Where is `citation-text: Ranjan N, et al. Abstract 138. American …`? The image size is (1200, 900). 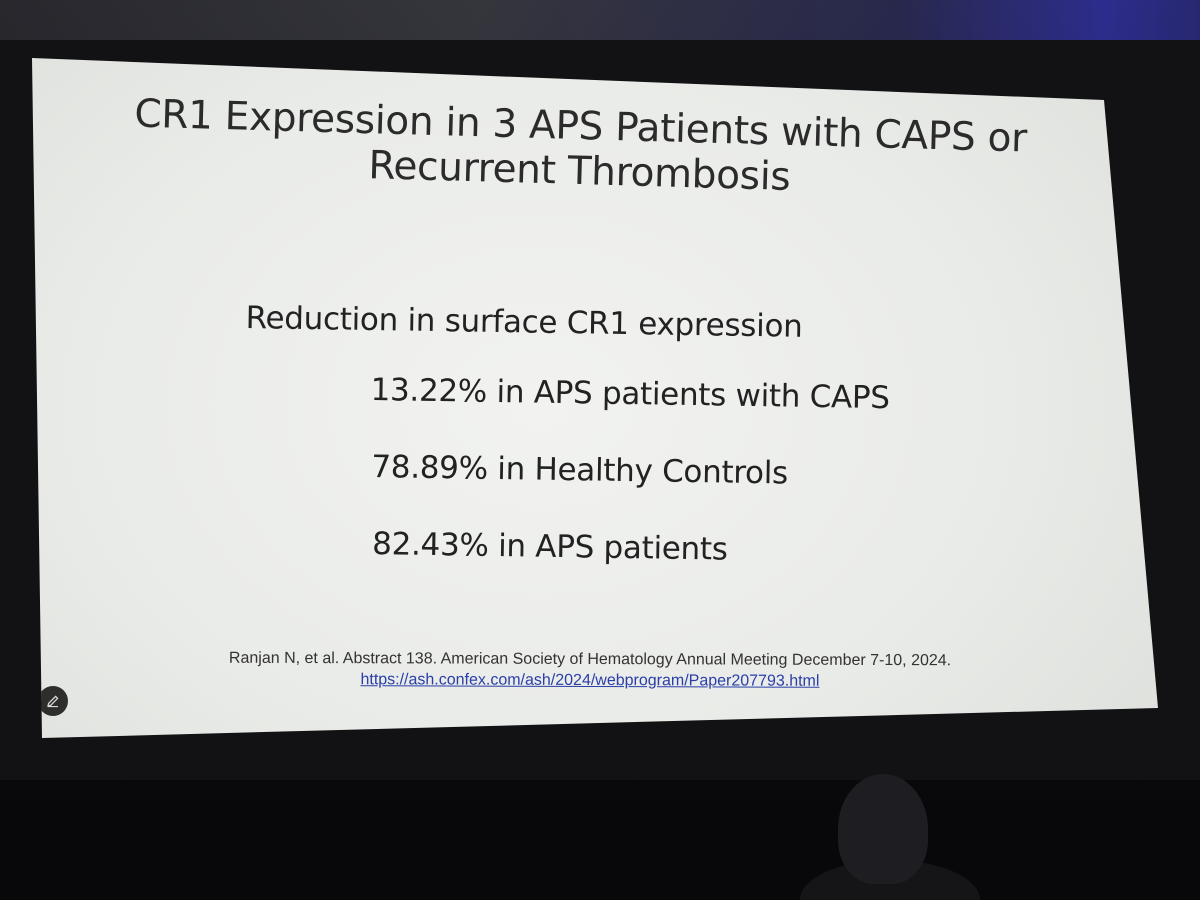 citation-text: Ranjan N, et al. Abstract 138. American … is located at coordinates (590, 659).